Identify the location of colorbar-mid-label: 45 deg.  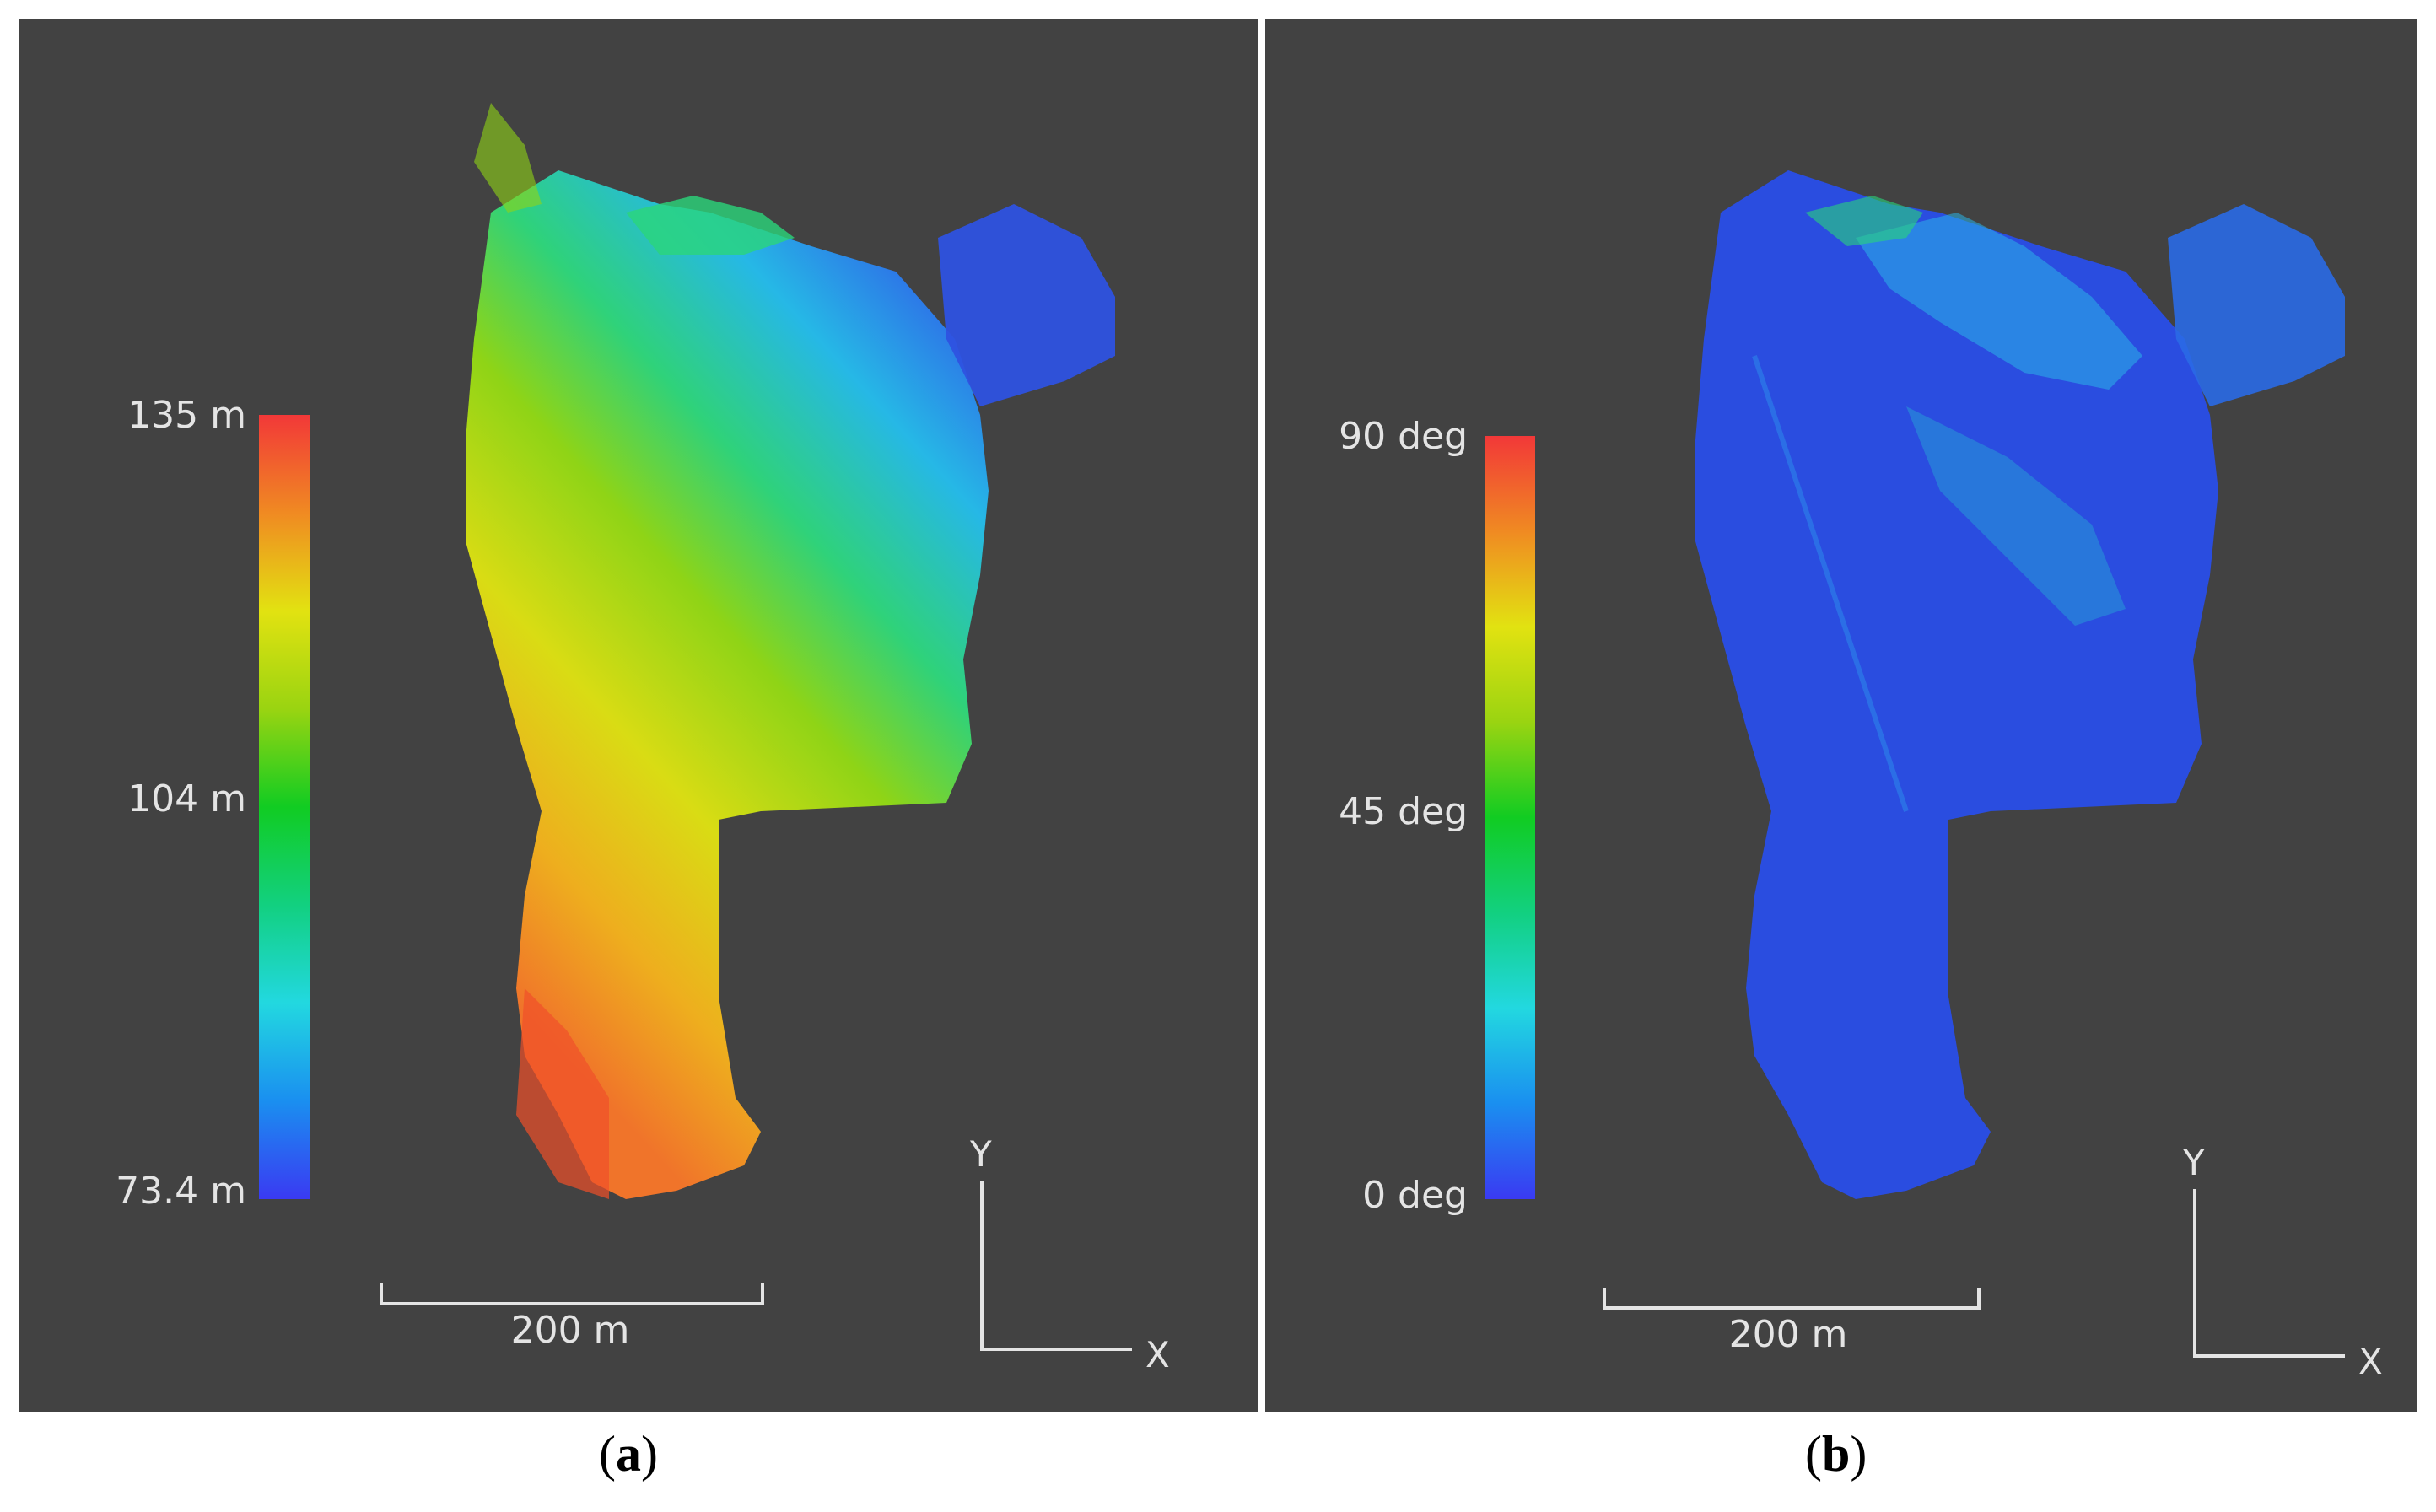
(1404, 812).